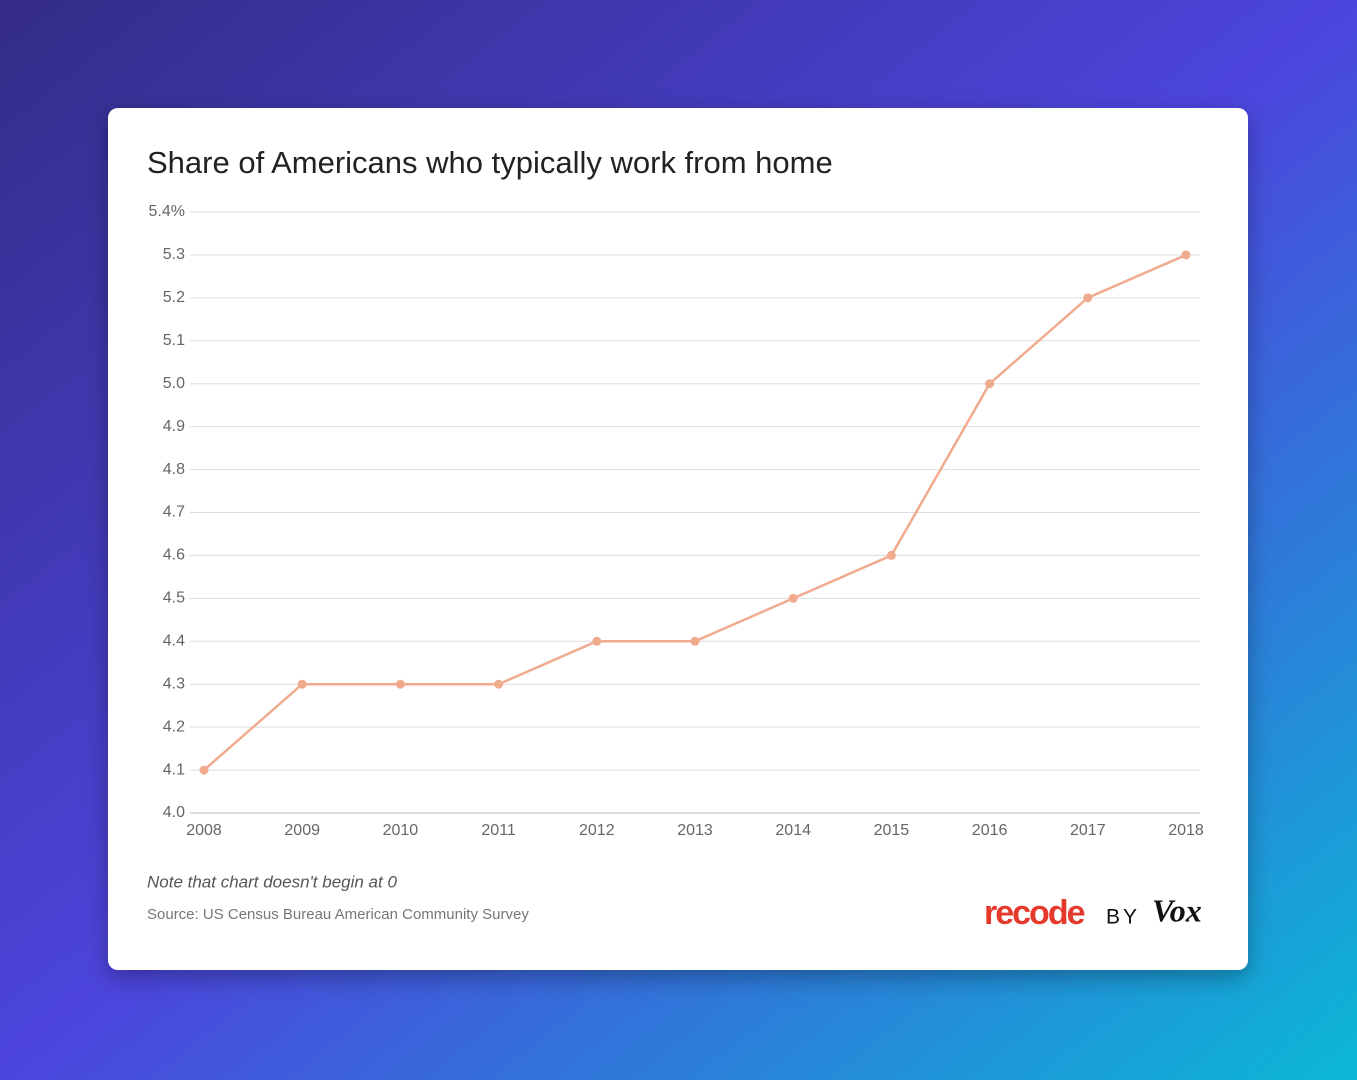 The height and width of the screenshot is (1080, 1357). Describe the element at coordinates (597, 830) in the screenshot. I see `x-tick-label: 2012` at that location.